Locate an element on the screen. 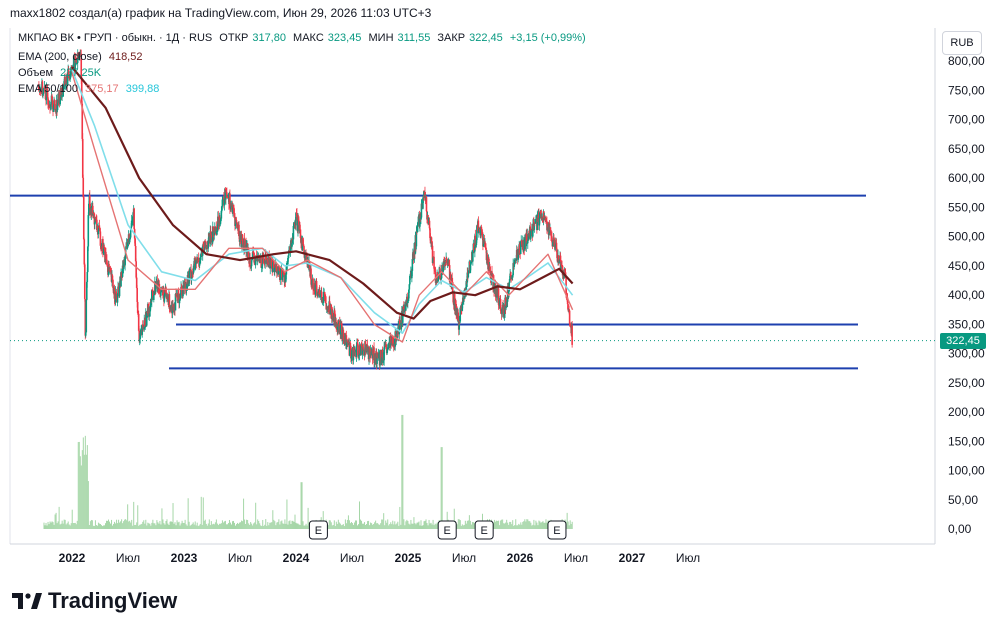 This screenshot has width=1000, height=629. time-tick-label: 2024 is located at coordinates (296, 558).